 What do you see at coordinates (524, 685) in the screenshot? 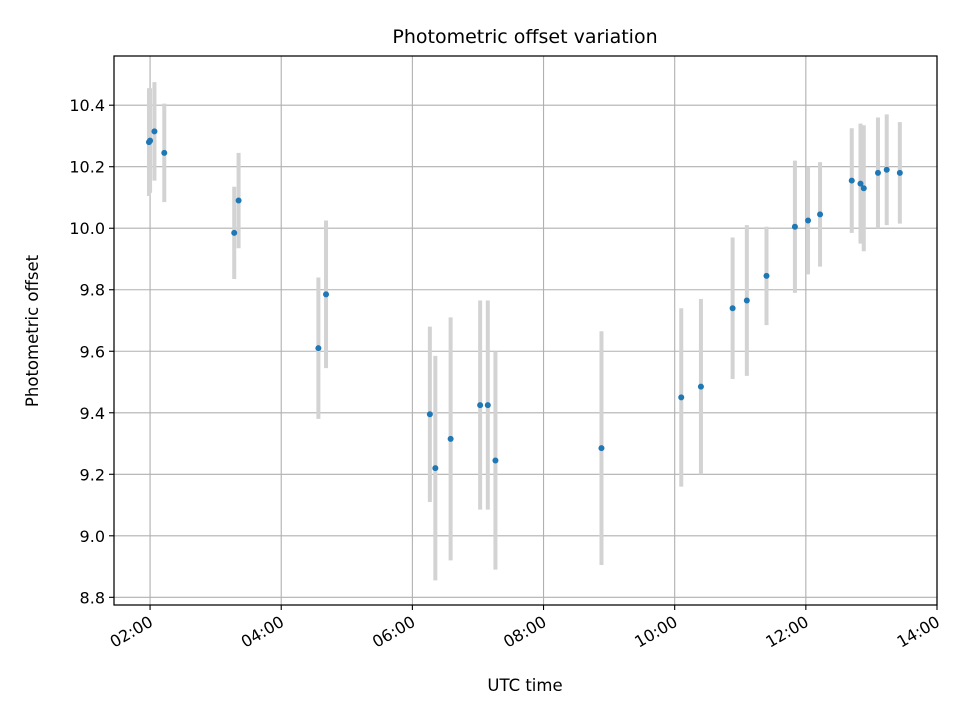
I see `x-axis-label: UTC time` at bounding box center [524, 685].